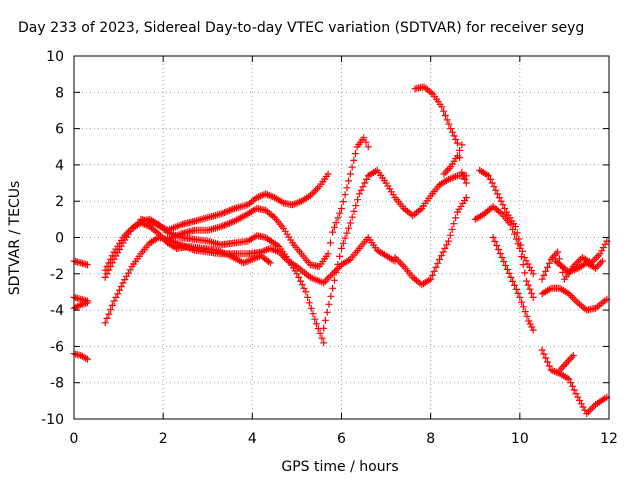  What do you see at coordinates (59, 130) in the screenshot?
I see `y-tick-label: 6` at bounding box center [59, 130].